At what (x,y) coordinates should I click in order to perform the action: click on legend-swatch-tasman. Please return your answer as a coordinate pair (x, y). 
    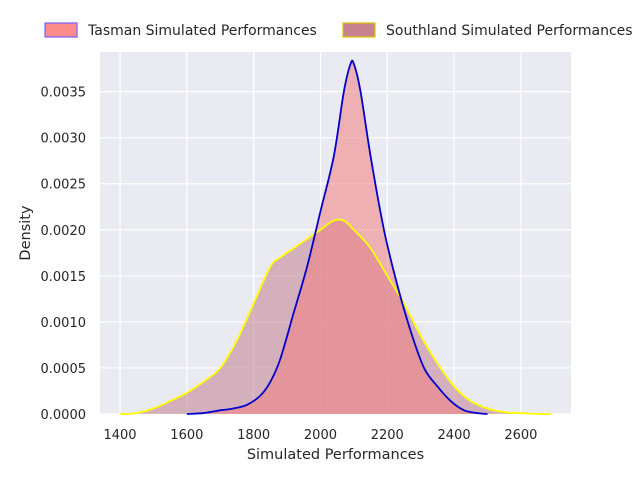
    Looking at the image, I should click on (61, 30).